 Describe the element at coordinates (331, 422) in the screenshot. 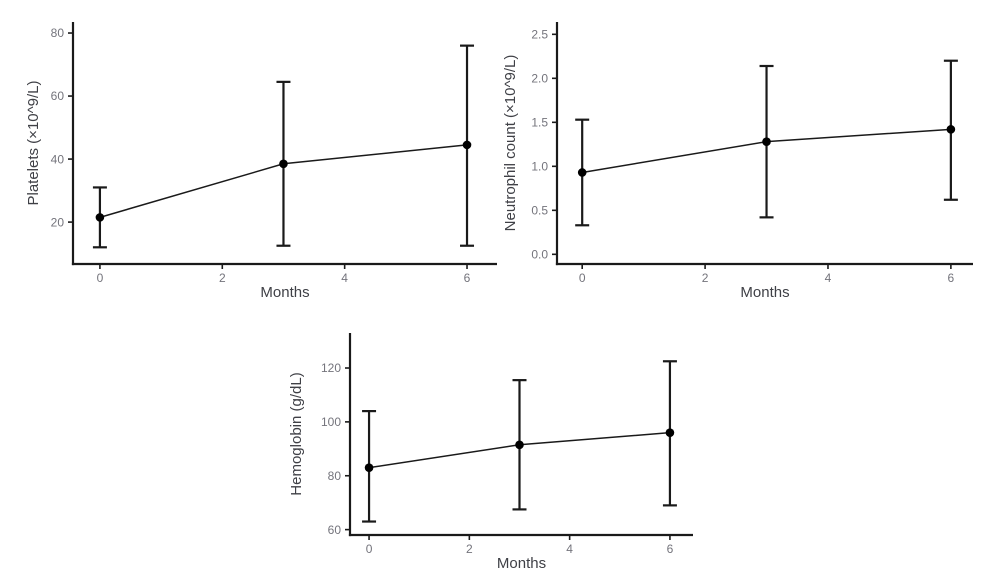

I see `y-tick-label: 100` at that location.